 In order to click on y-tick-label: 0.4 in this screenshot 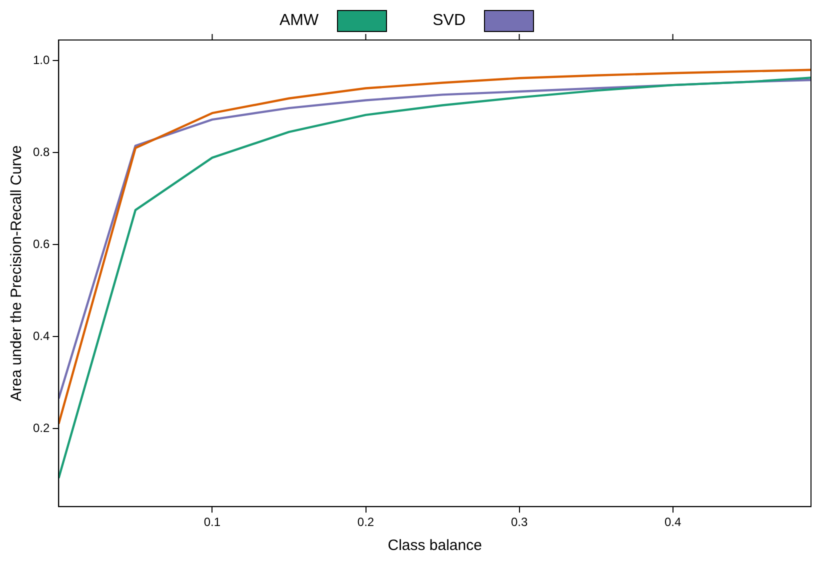, I will do `click(41, 335)`.